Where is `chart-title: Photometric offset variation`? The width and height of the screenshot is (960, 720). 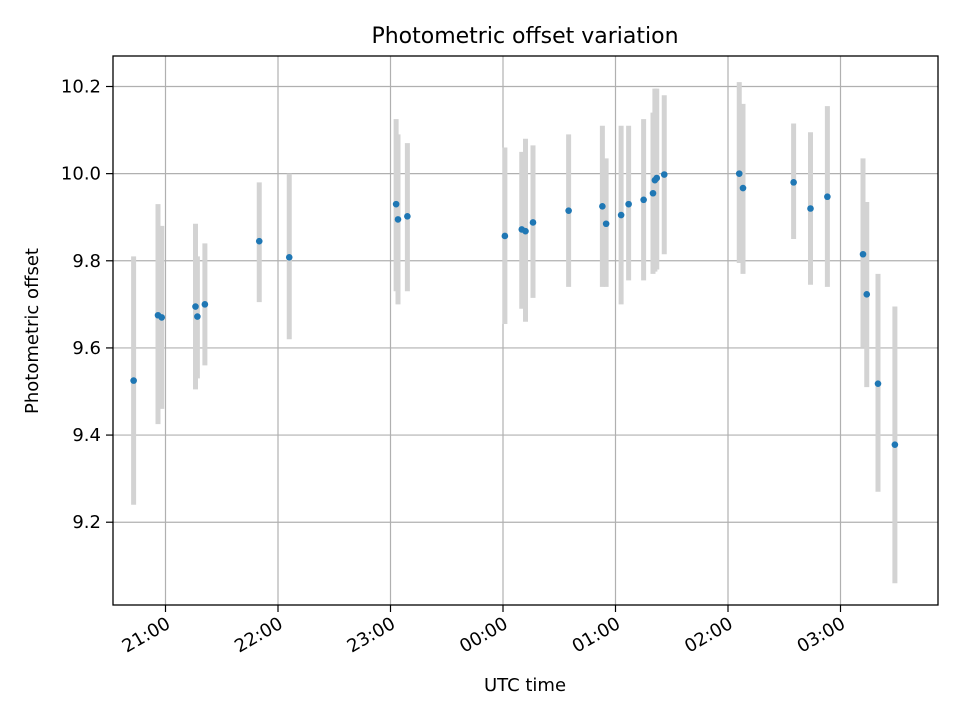
chart-title: Photometric offset variation is located at coordinates (524, 36).